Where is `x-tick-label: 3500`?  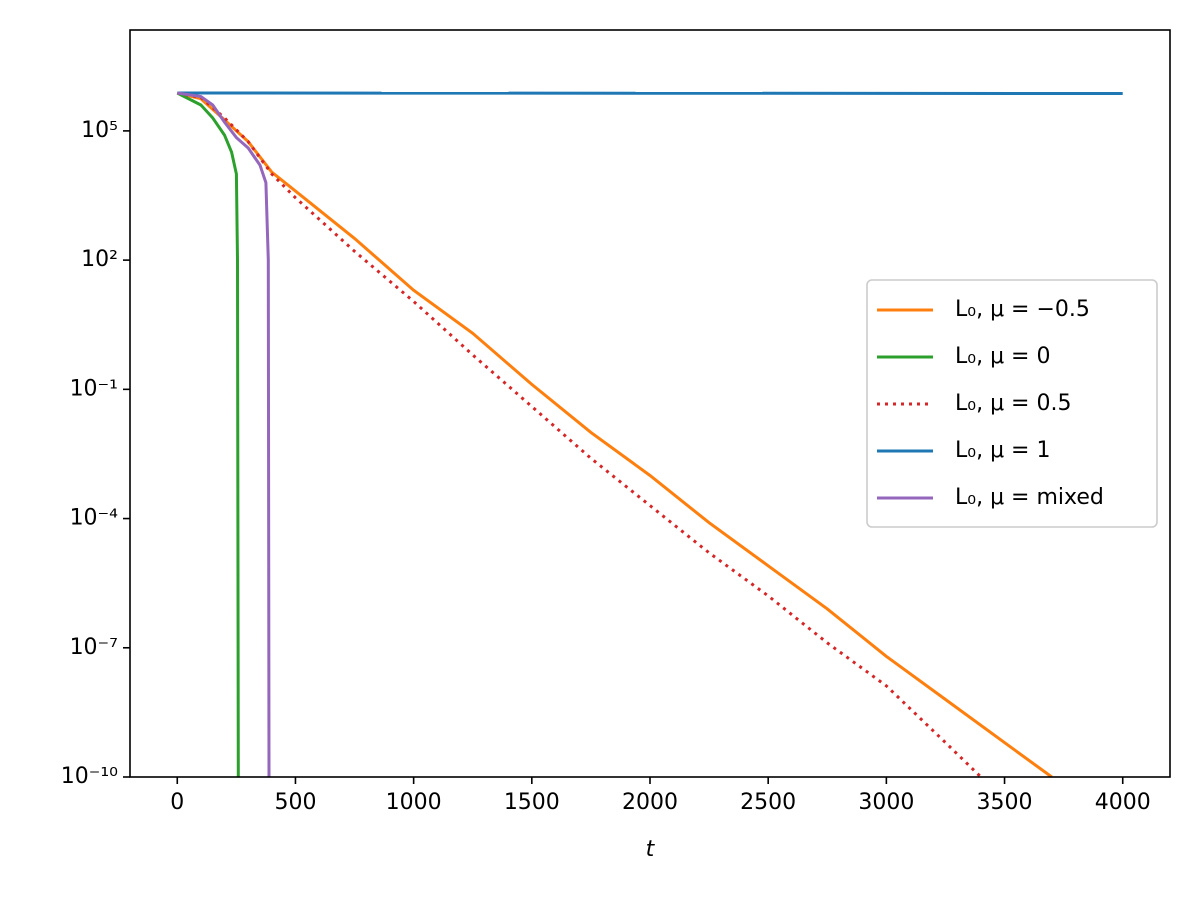 x-tick-label: 3500 is located at coordinates (1005, 802).